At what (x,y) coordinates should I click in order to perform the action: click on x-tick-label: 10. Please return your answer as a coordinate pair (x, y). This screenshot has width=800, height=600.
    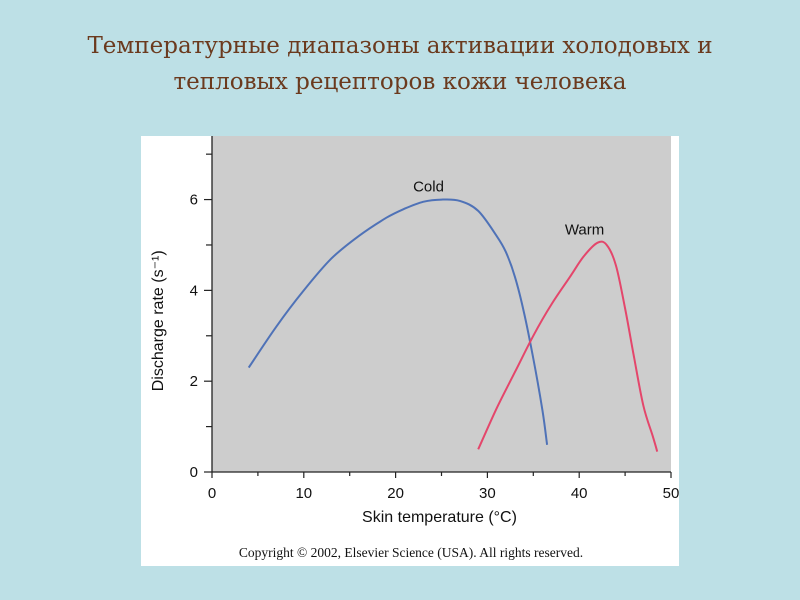
    Looking at the image, I should click on (303, 493).